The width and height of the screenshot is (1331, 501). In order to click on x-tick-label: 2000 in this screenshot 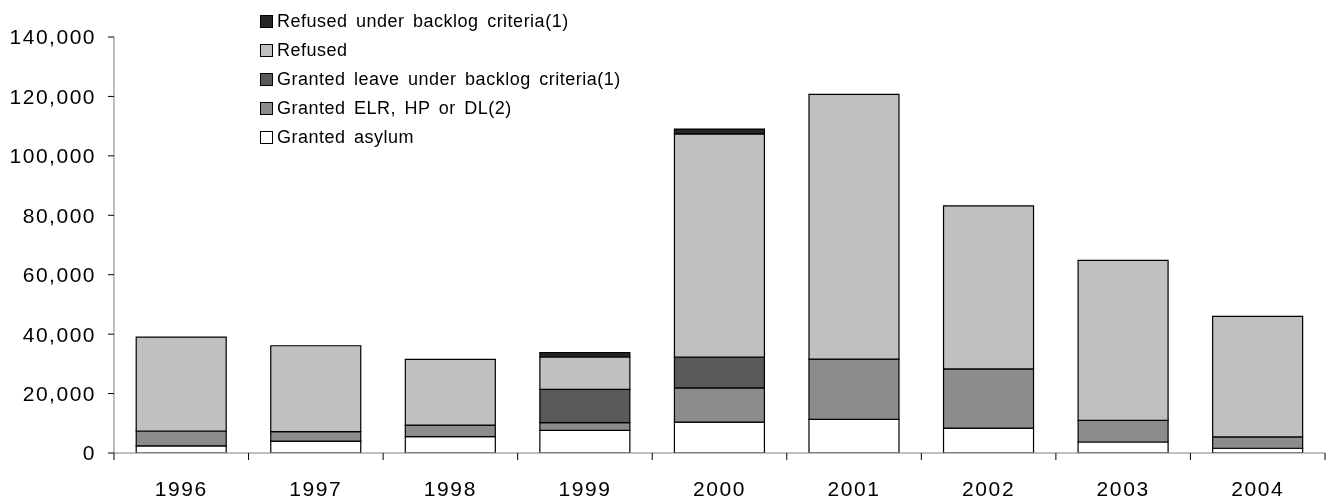, I will do `click(719, 488)`.